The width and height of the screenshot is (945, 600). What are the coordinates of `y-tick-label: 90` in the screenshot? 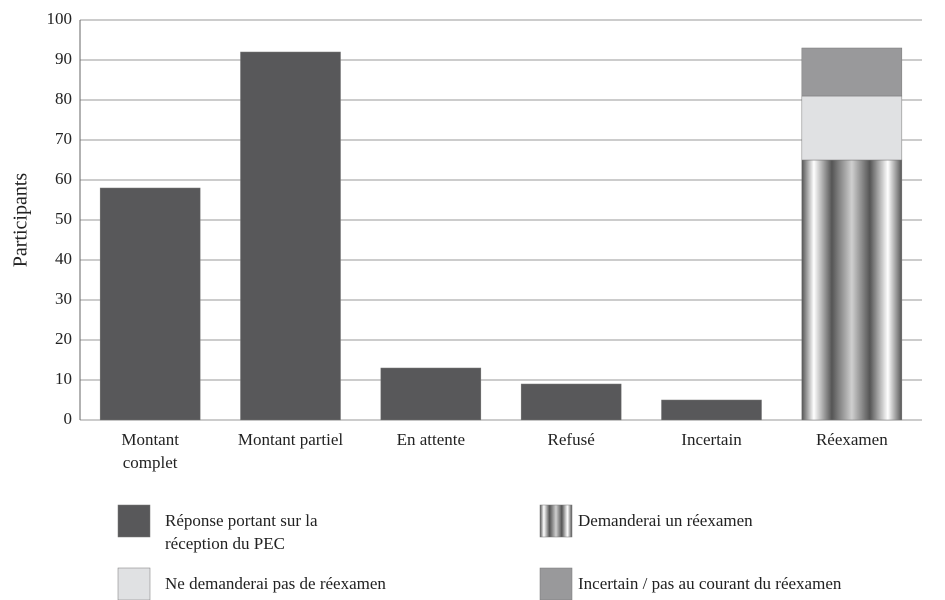 It's located at (63, 58).